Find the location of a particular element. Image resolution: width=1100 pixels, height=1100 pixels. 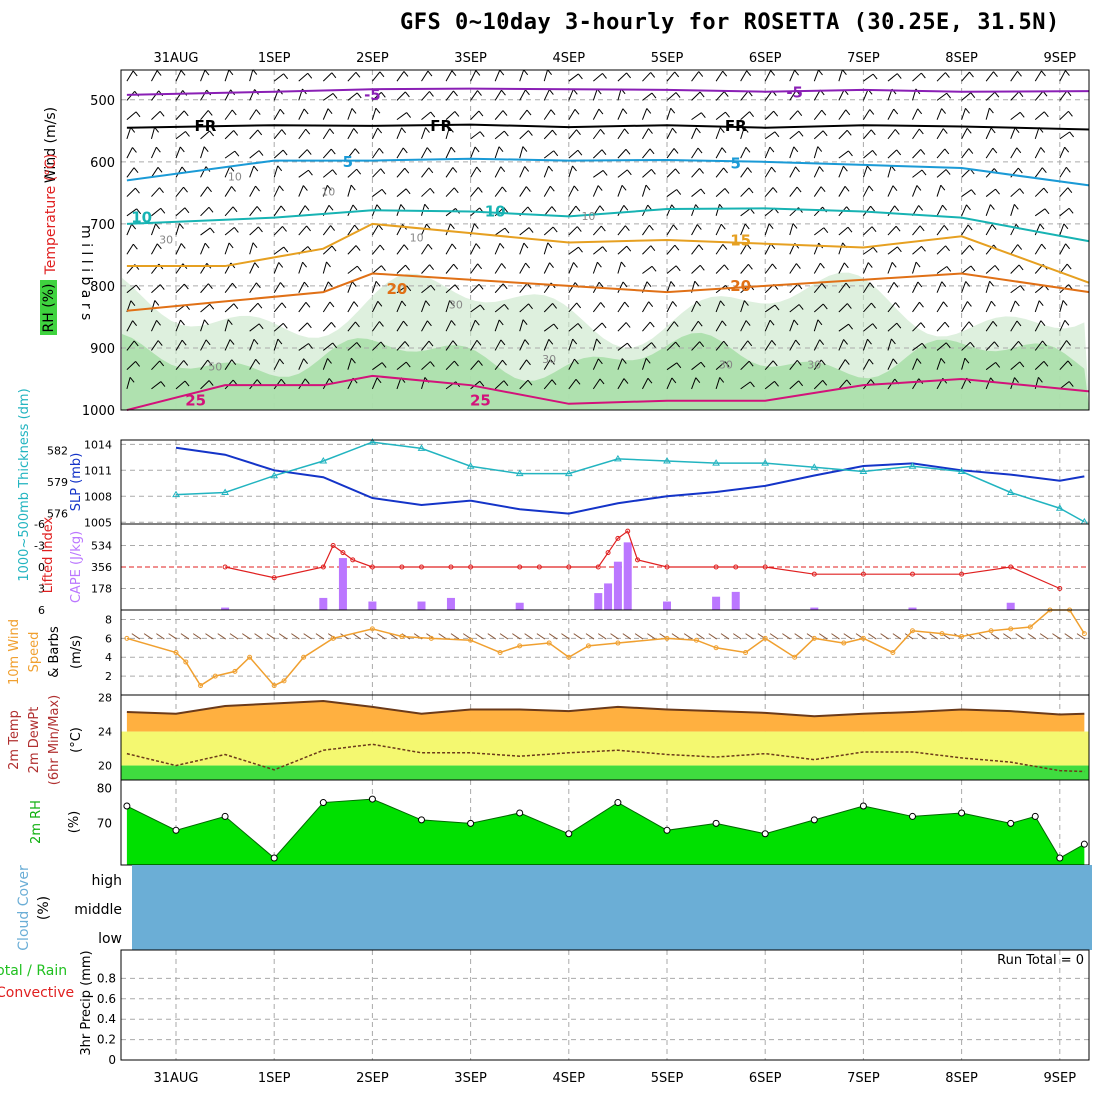

wind10-label2: Speed is located at coordinates (34, 652).